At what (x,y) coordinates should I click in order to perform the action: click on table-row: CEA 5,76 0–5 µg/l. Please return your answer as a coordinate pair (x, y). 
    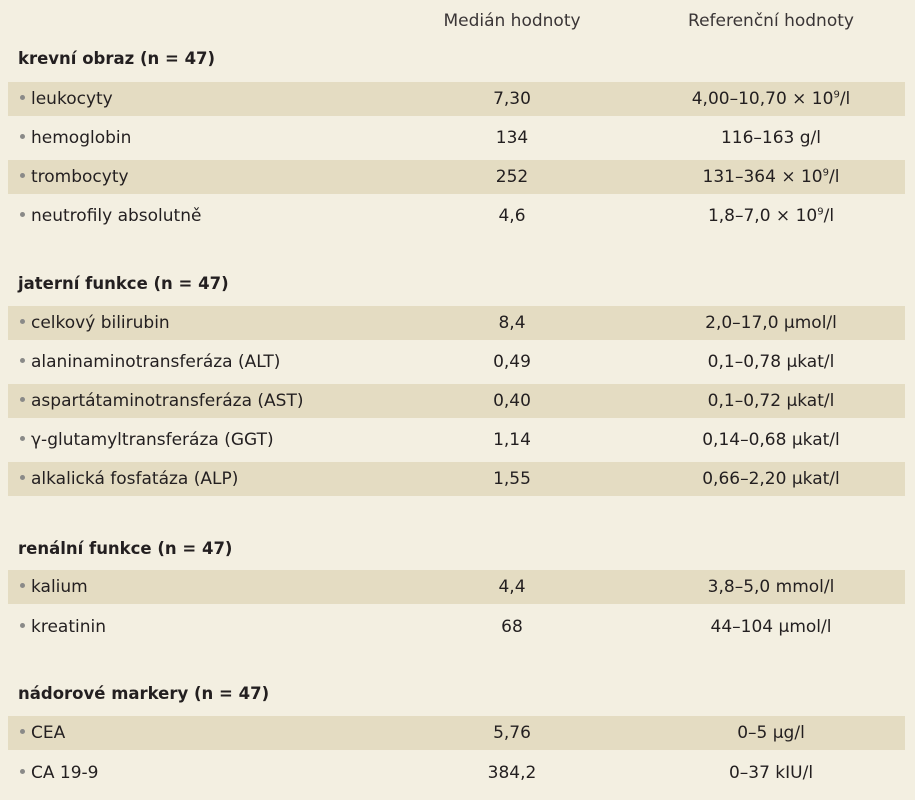
    Looking at the image, I should click on (456, 733).